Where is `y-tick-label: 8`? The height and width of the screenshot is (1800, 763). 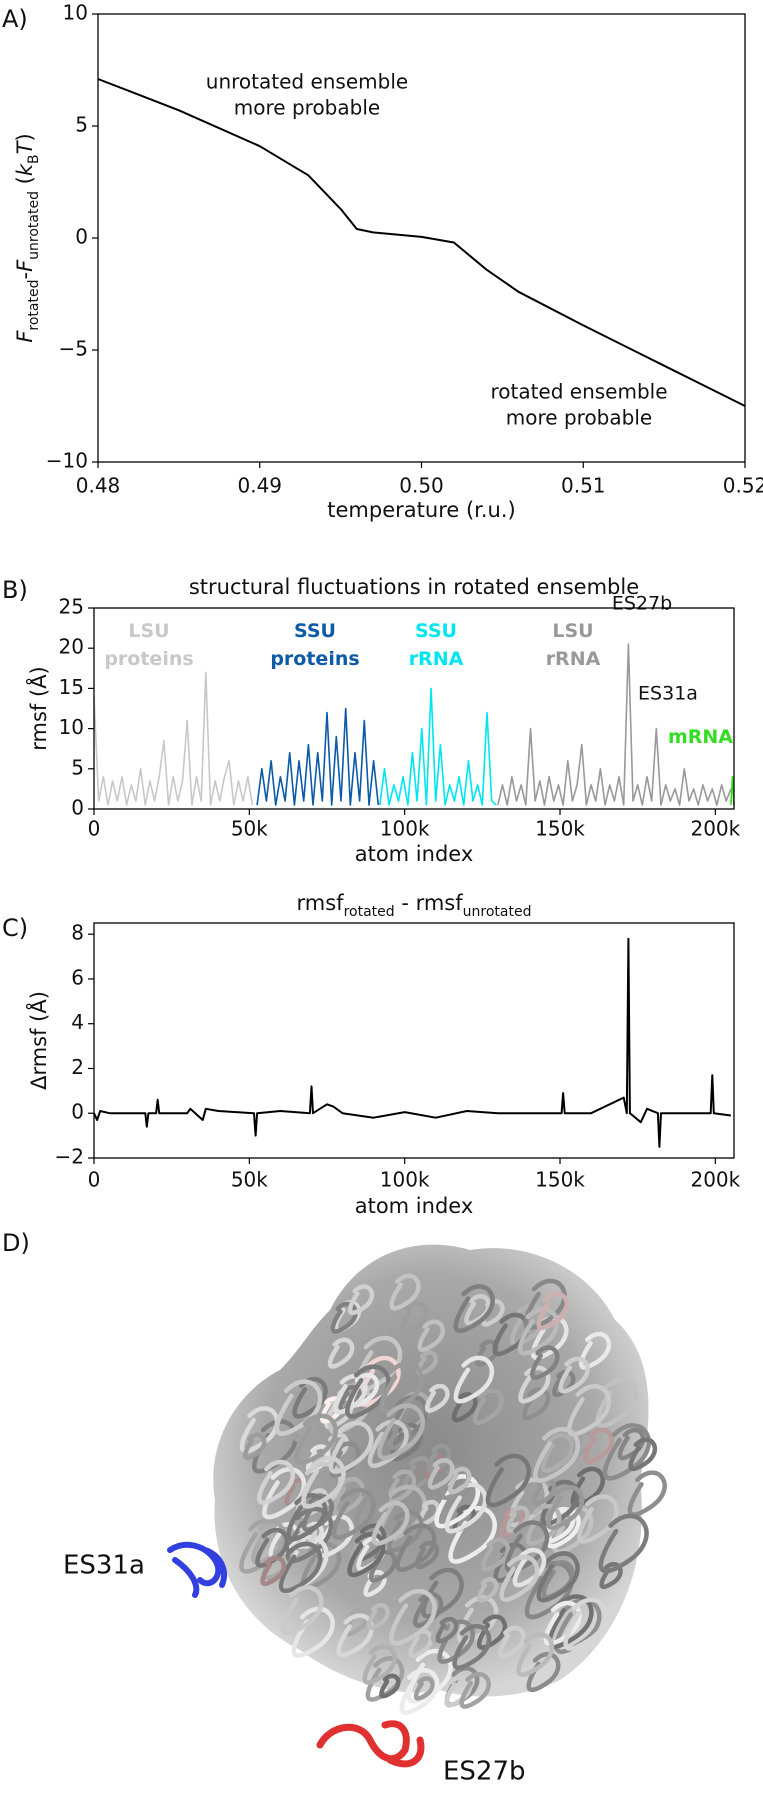
y-tick-label: 8 is located at coordinates (77, 933).